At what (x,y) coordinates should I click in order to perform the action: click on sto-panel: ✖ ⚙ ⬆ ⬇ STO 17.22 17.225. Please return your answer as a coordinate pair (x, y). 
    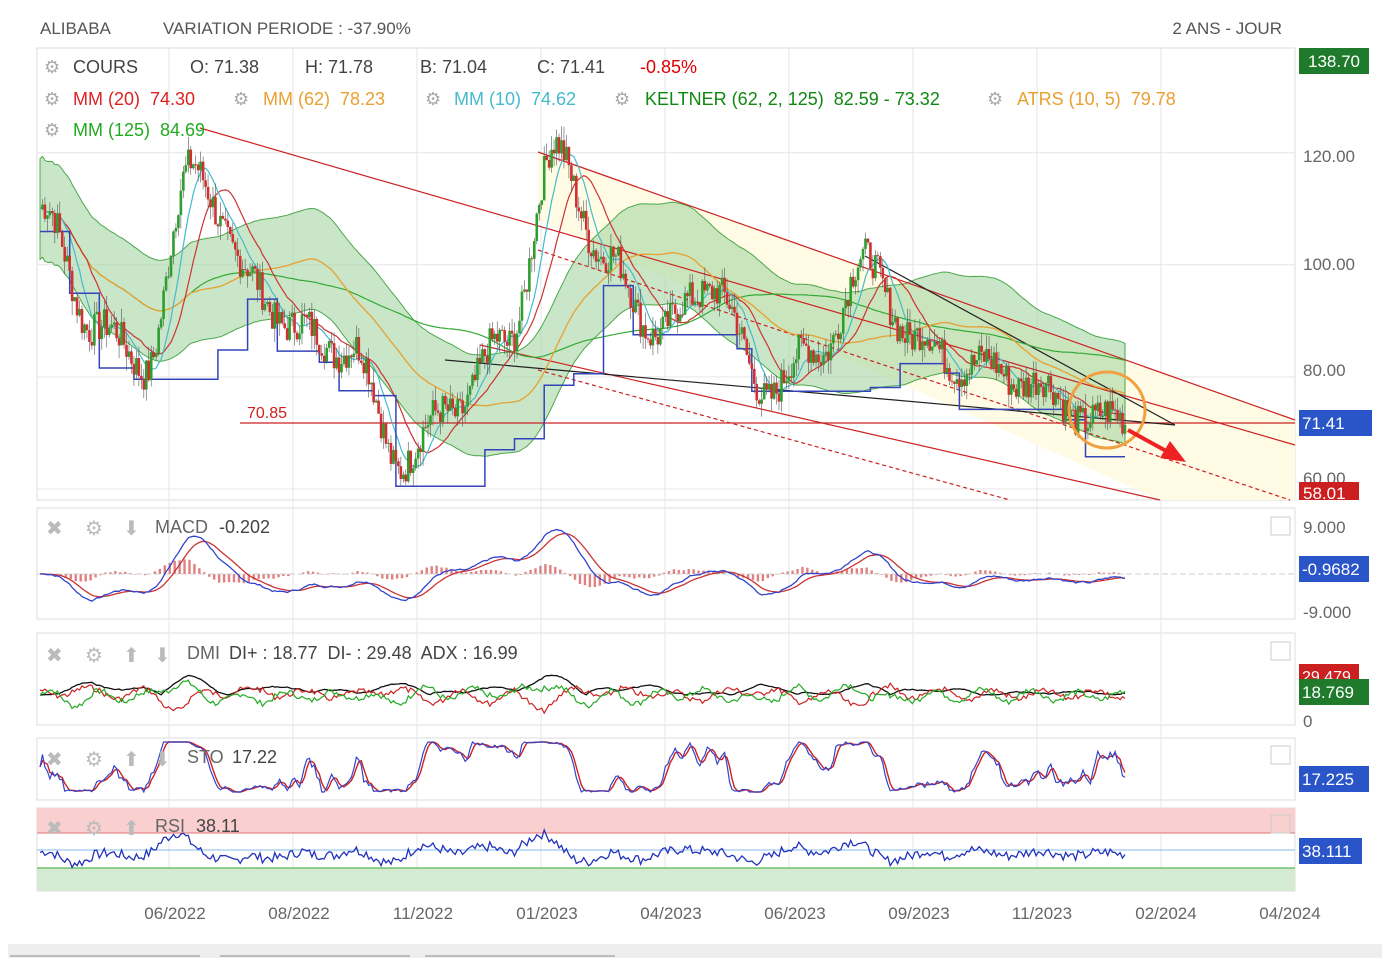
    Looking at the image, I should click on (704, 767).